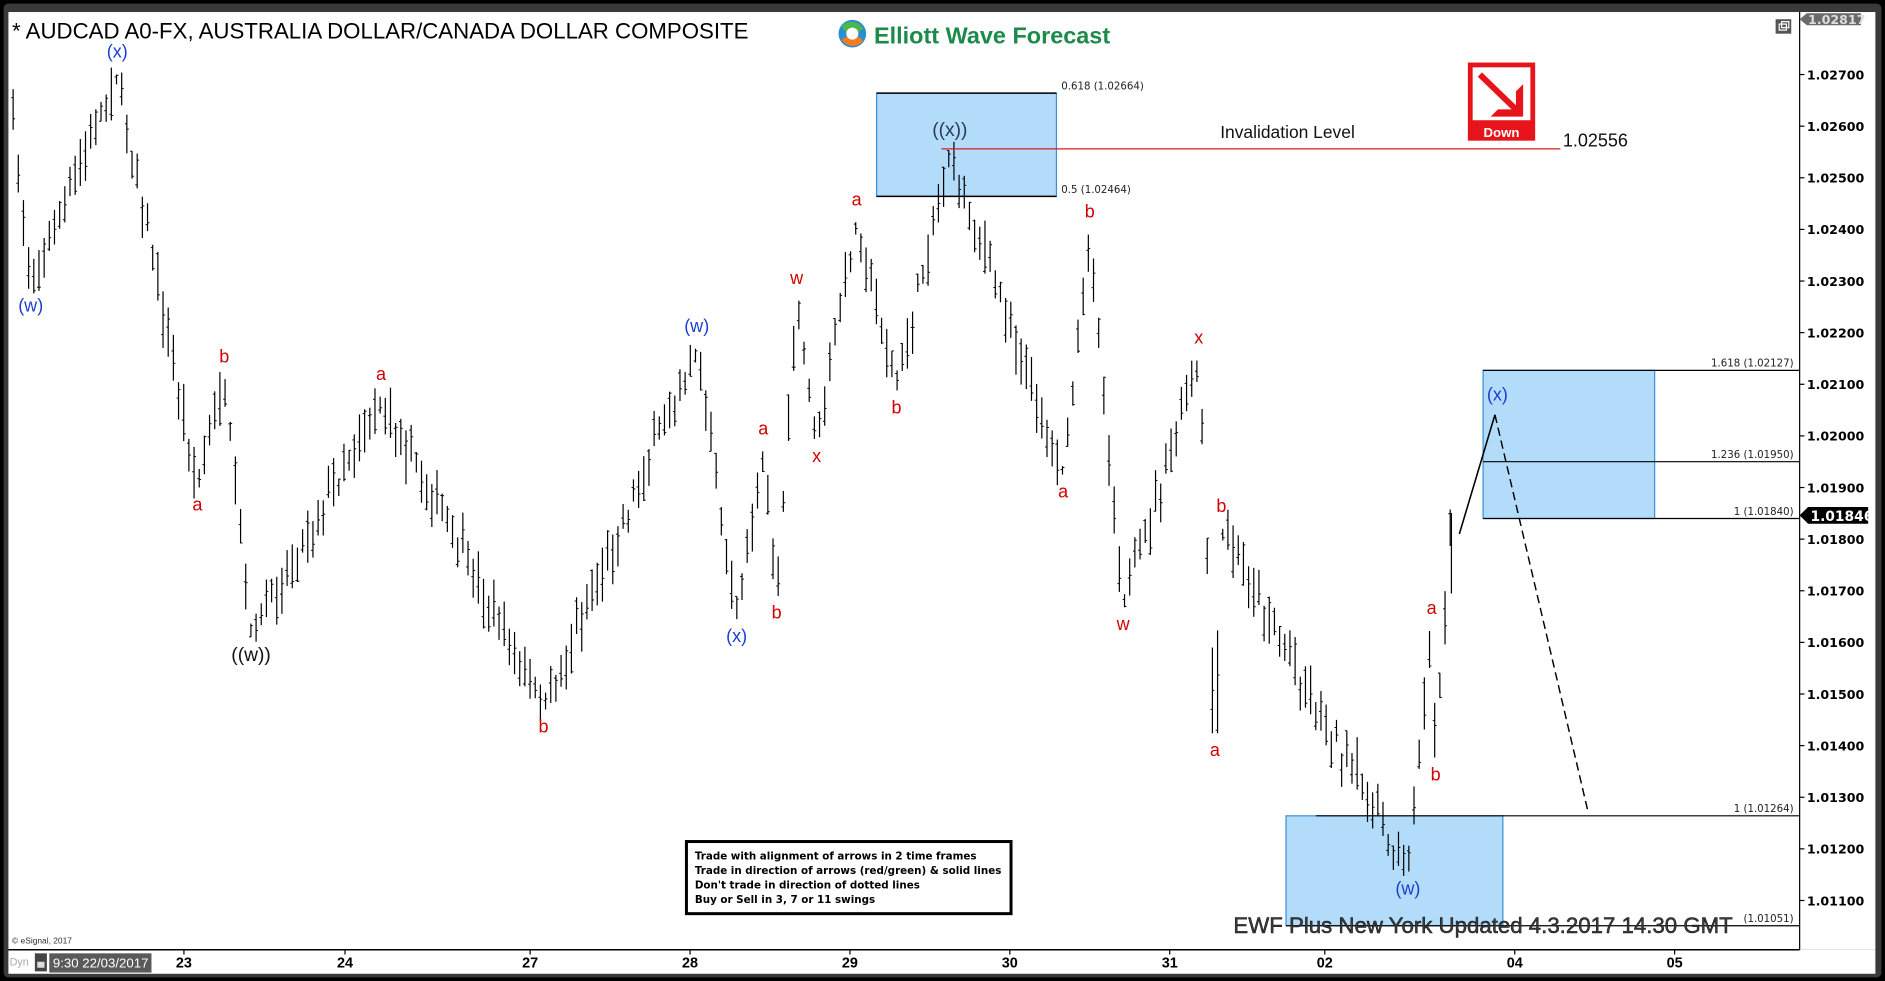 This screenshot has width=1885, height=981. I want to click on wave-label: ((w)), so click(250, 655).